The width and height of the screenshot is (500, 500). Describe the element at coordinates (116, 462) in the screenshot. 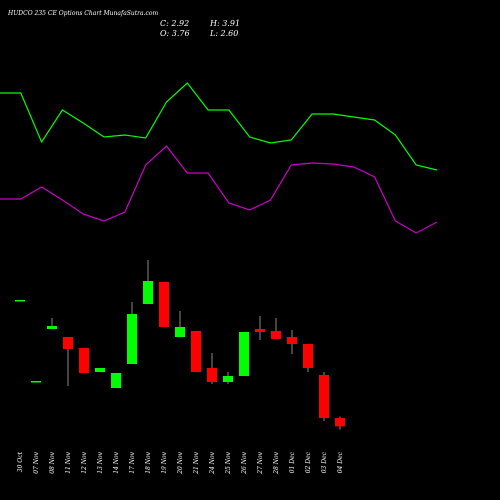

I see `x-tick-label: 14 Nov` at that location.